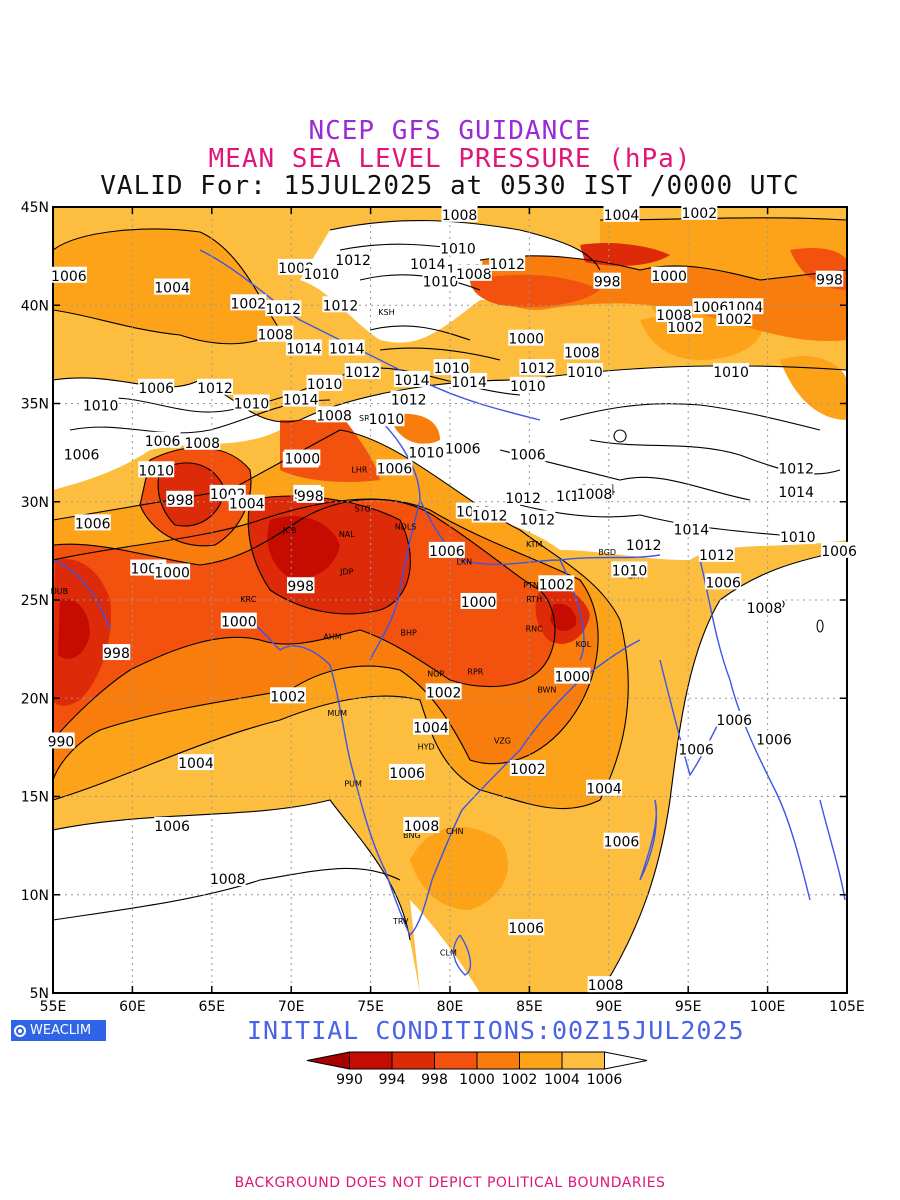 This screenshot has width=900, height=1200. I want to click on lat-tick-label: 30N, so click(35, 503).